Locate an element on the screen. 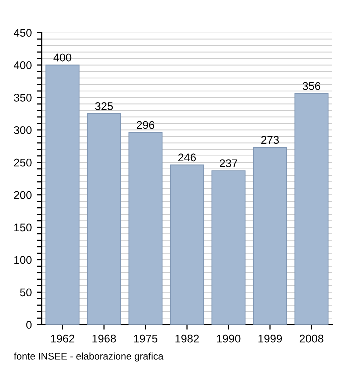 The image size is (350, 373). y-tick-label: 150 is located at coordinates (23, 228).